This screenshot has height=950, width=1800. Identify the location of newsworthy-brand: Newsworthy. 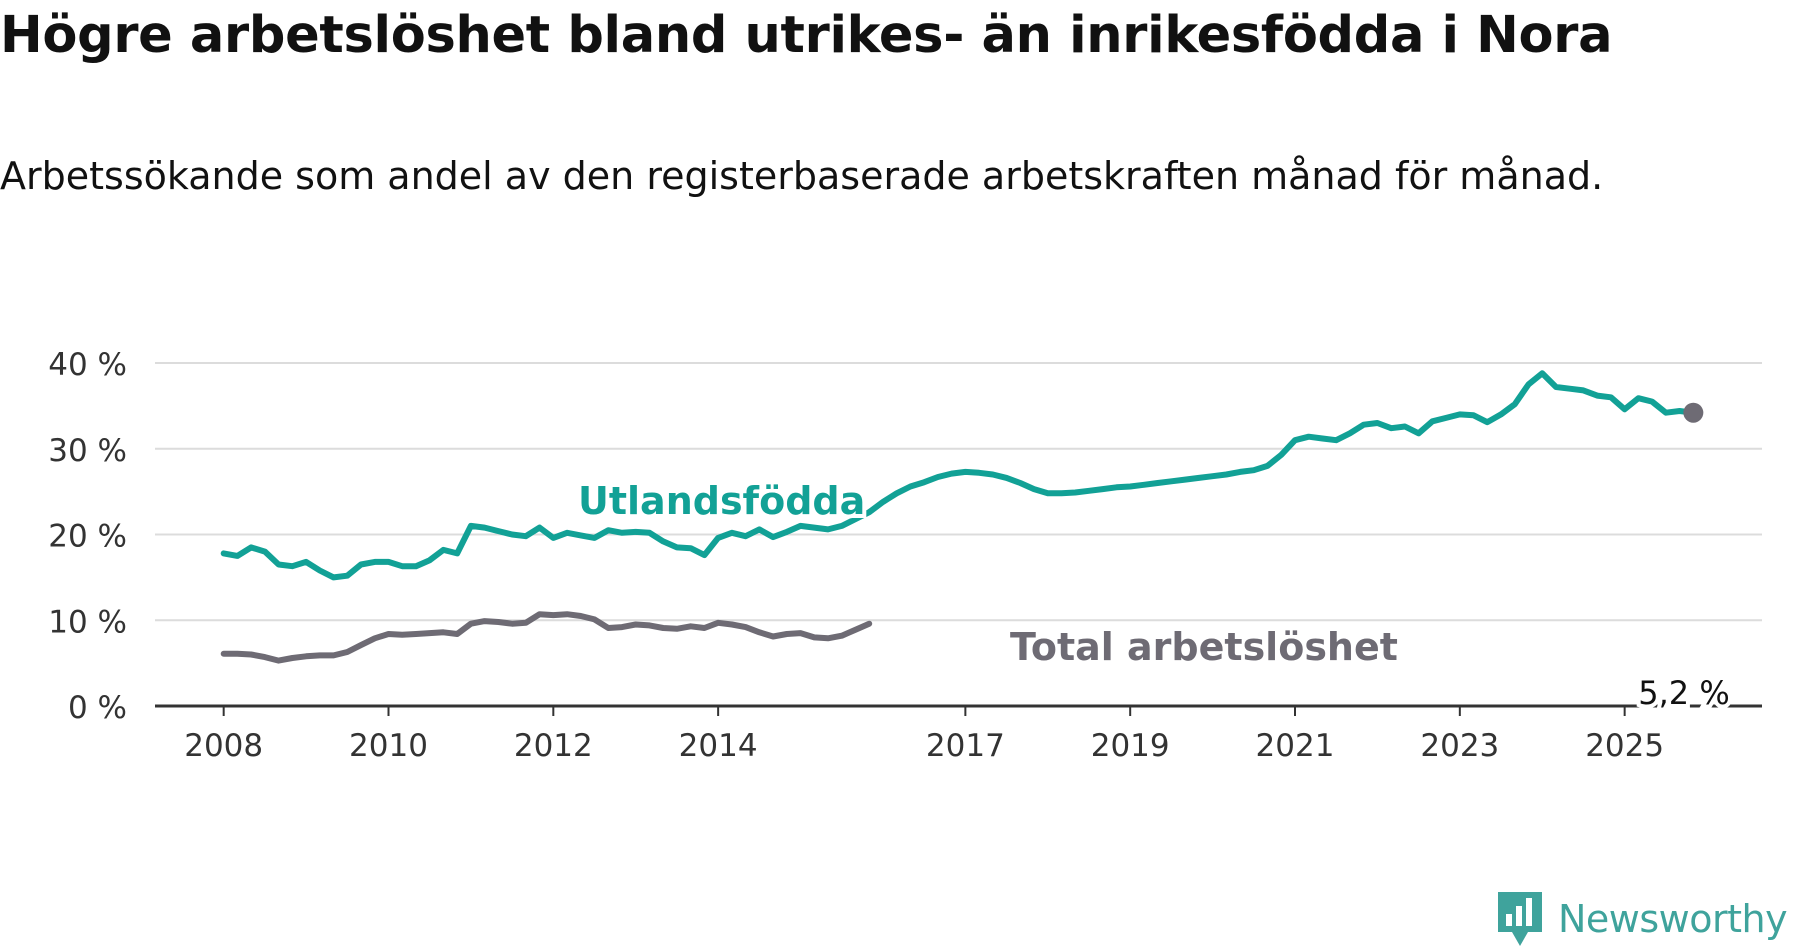
(1641, 919).